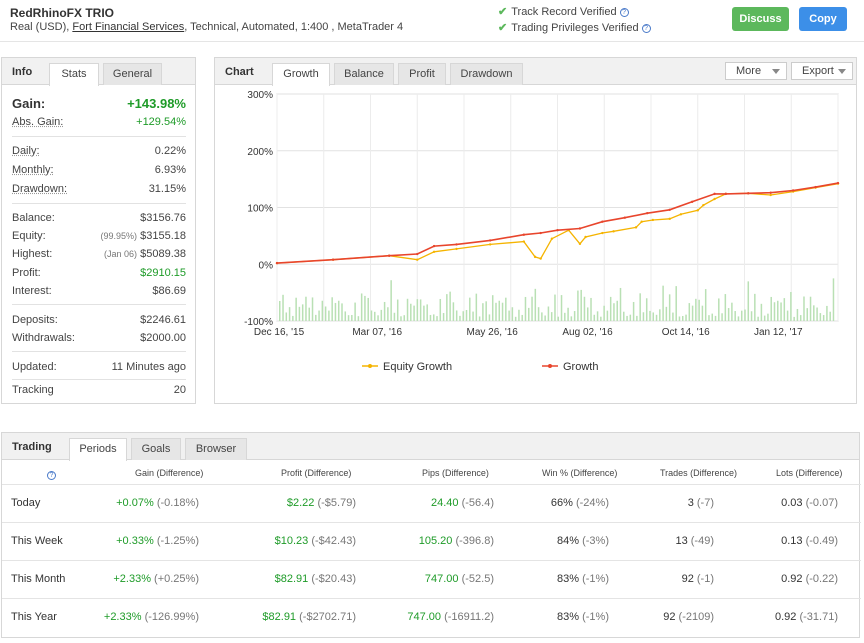 The width and height of the screenshot is (864, 643). I want to click on tab-profit: Profit, so click(422, 74).